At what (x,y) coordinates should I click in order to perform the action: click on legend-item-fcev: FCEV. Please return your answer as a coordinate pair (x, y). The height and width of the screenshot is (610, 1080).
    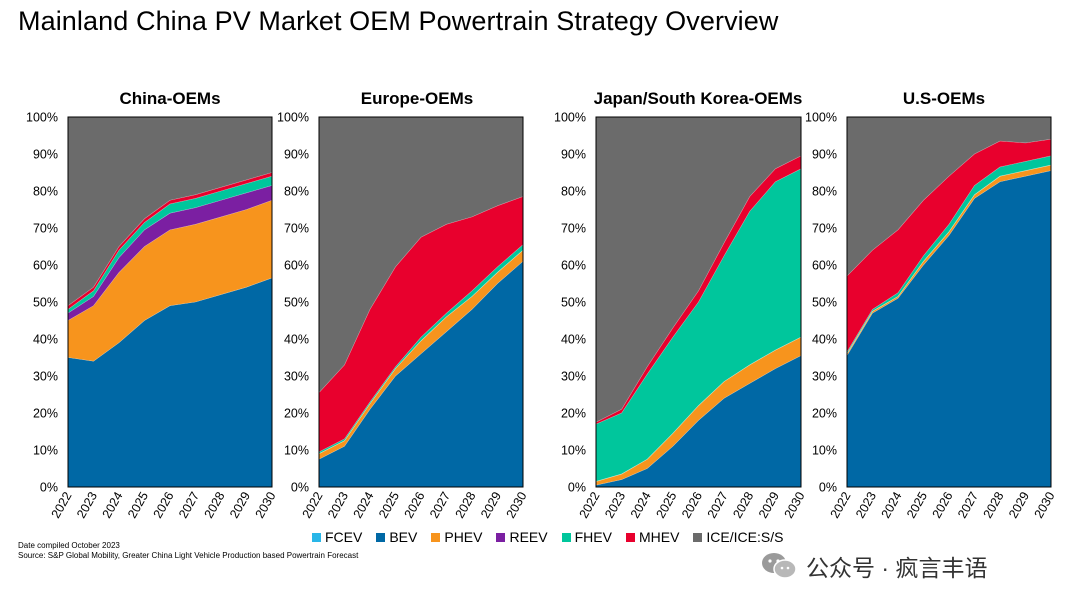
    Looking at the image, I should click on (337, 537).